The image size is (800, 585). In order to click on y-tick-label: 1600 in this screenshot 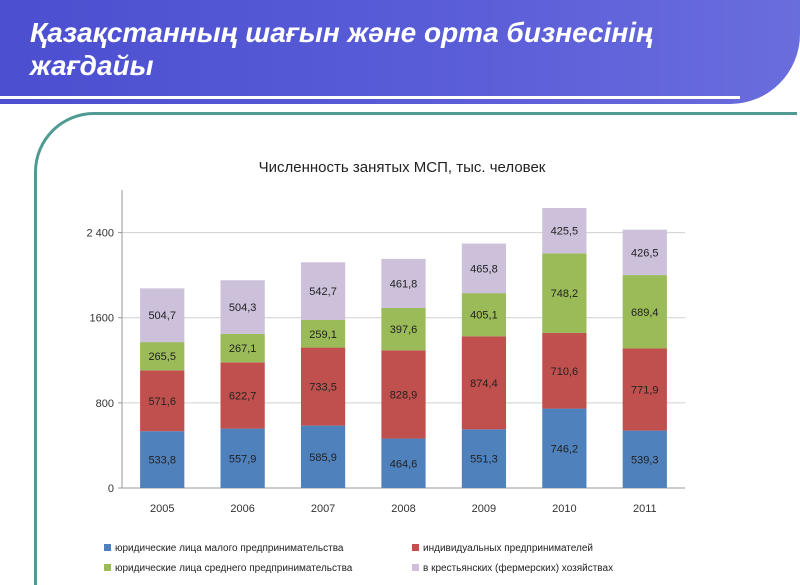, I will do `click(102, 319)`.